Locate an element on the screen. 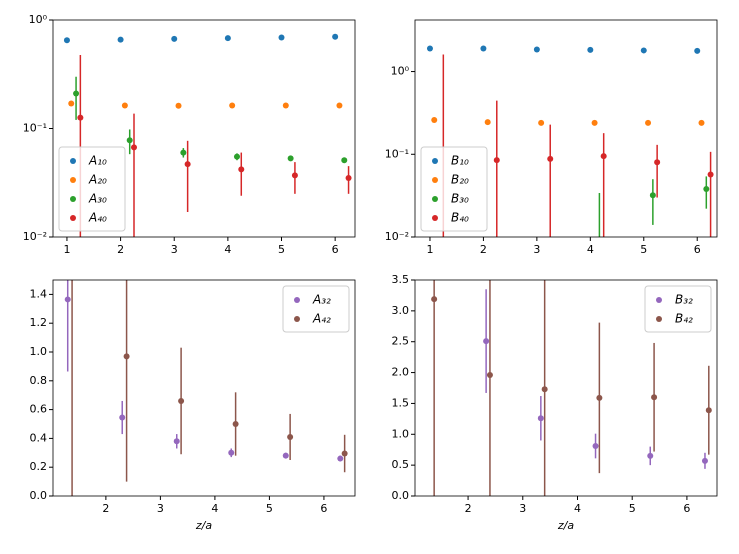 The height and width of the screenshot is (554, 739). y-tick-label: 0.0 is located at coordinates (401, 495).